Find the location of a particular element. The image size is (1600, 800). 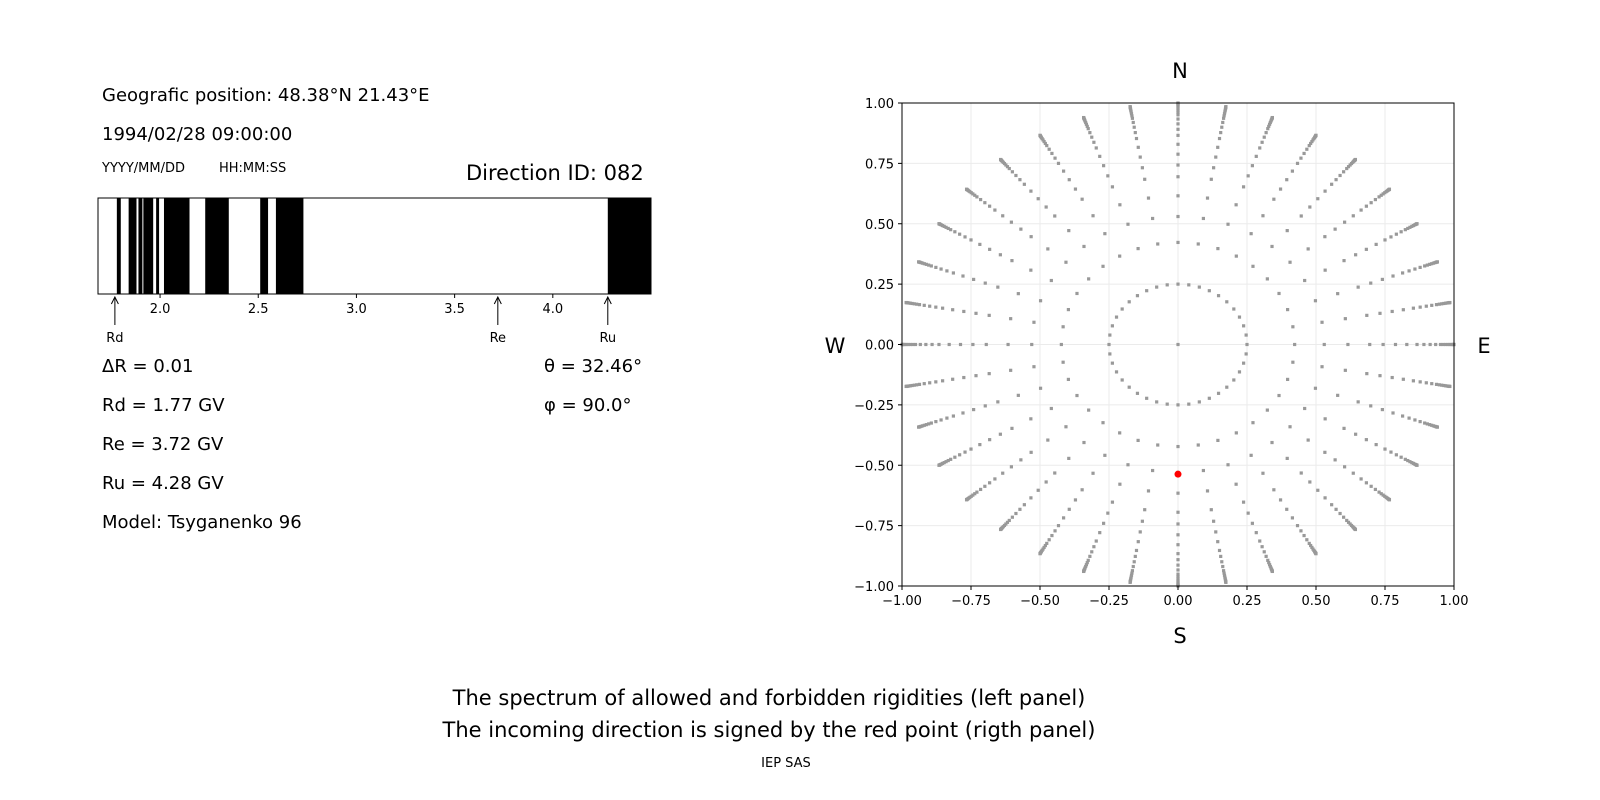

x-tick-label: −0.50 is located at coordinates (1040, 601).